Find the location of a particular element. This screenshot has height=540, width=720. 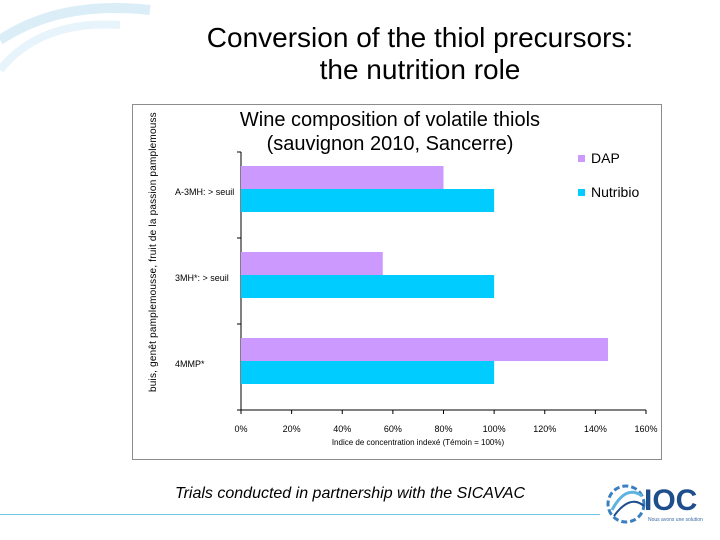

x-tick-label: 100% is located at coordinates (494, 429).